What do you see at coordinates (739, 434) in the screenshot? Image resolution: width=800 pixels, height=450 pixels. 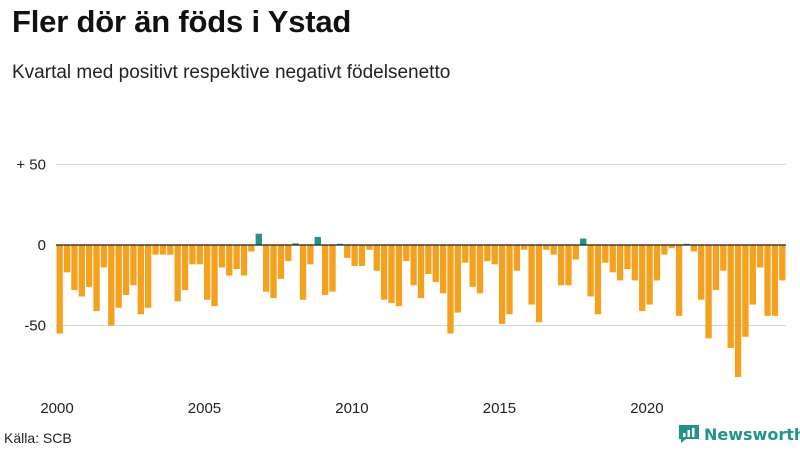 I see `brand-logo: Newsworthy` at bounding box center [739, 434].